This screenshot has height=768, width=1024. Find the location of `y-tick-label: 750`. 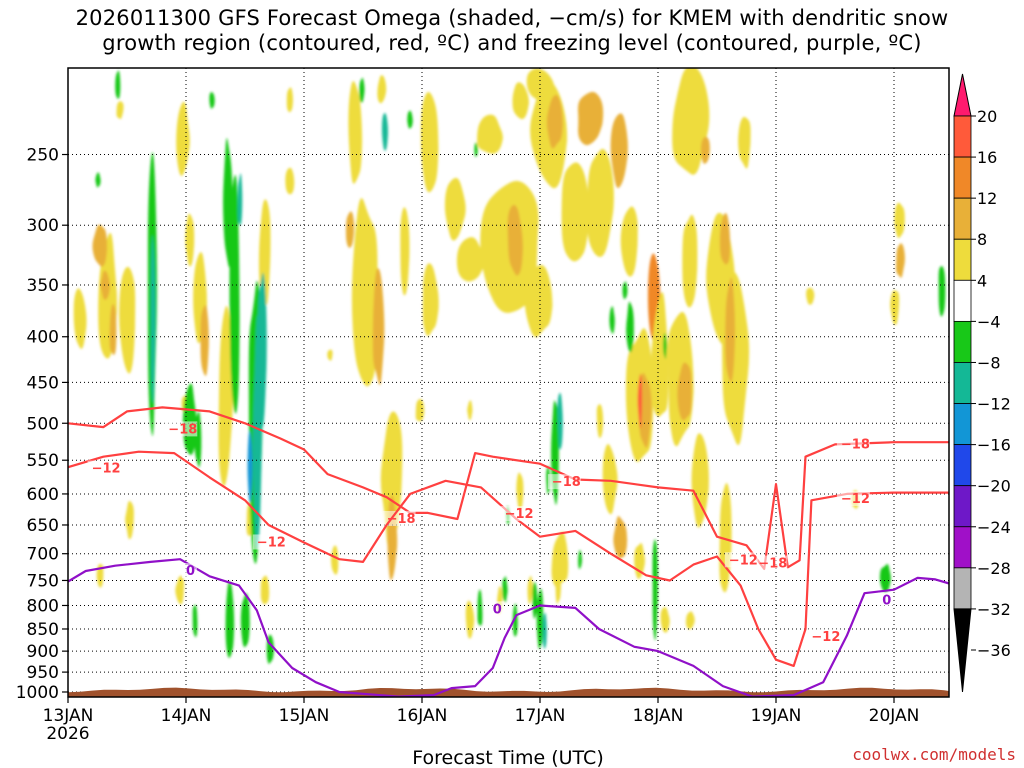

y-tick-label: 750 is located at coordinates (43, 581).